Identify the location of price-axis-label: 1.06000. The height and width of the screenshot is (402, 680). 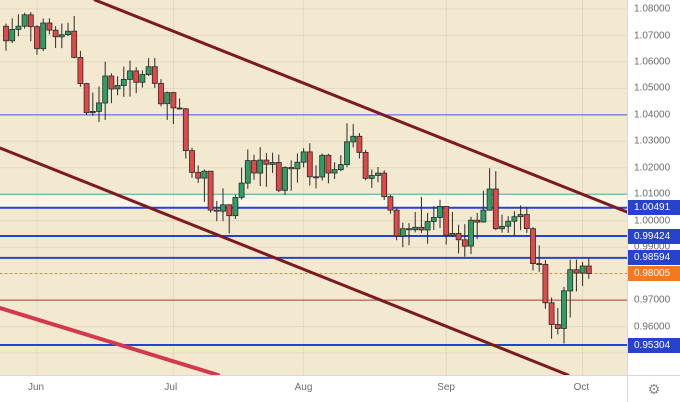
(652, 62).